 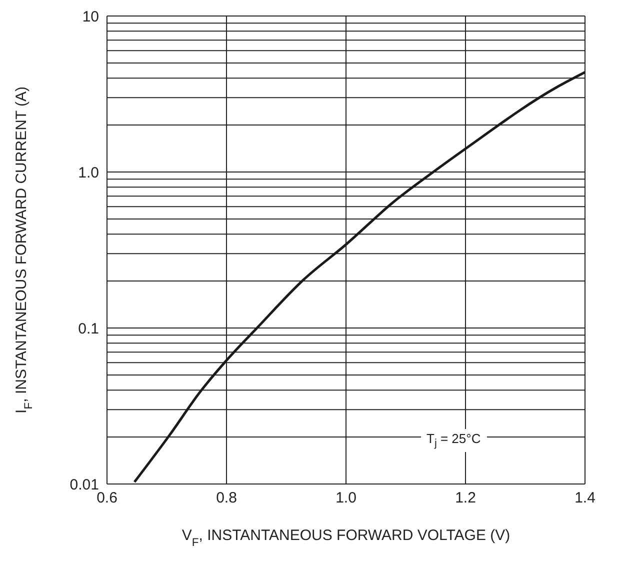 What do you see at coordinates (346, 498) in the screenshot?
I see `x-tick-label: 1.0` at bounding box center [346, 498].